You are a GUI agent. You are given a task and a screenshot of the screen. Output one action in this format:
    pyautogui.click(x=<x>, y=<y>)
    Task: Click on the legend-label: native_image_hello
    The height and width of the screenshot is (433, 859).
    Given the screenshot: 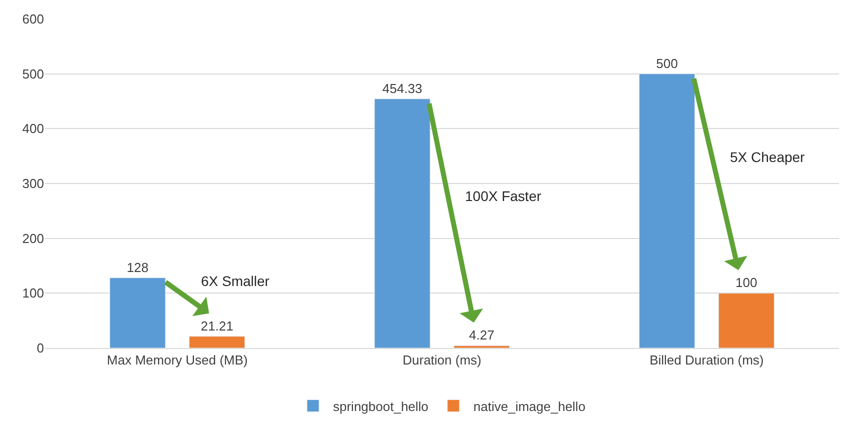 What is the action you would take?
    pyautogui.click(x=529, y=406)
    